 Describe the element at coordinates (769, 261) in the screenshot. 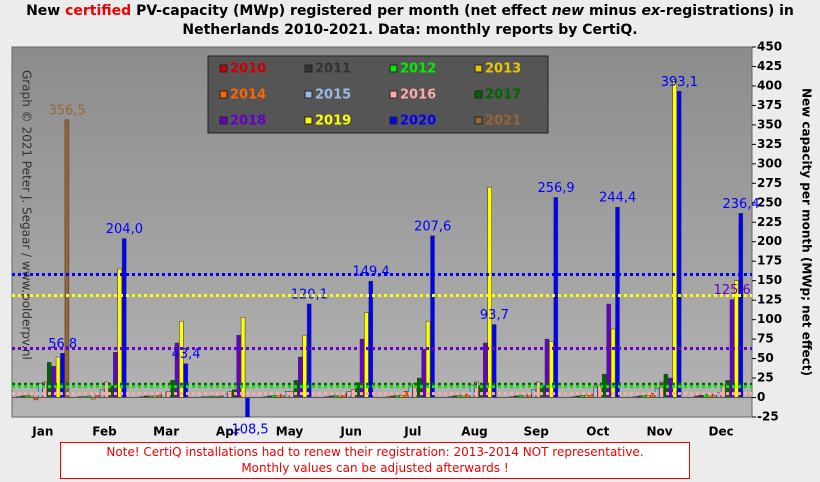

I see `y-tick-label: 175` at that location.